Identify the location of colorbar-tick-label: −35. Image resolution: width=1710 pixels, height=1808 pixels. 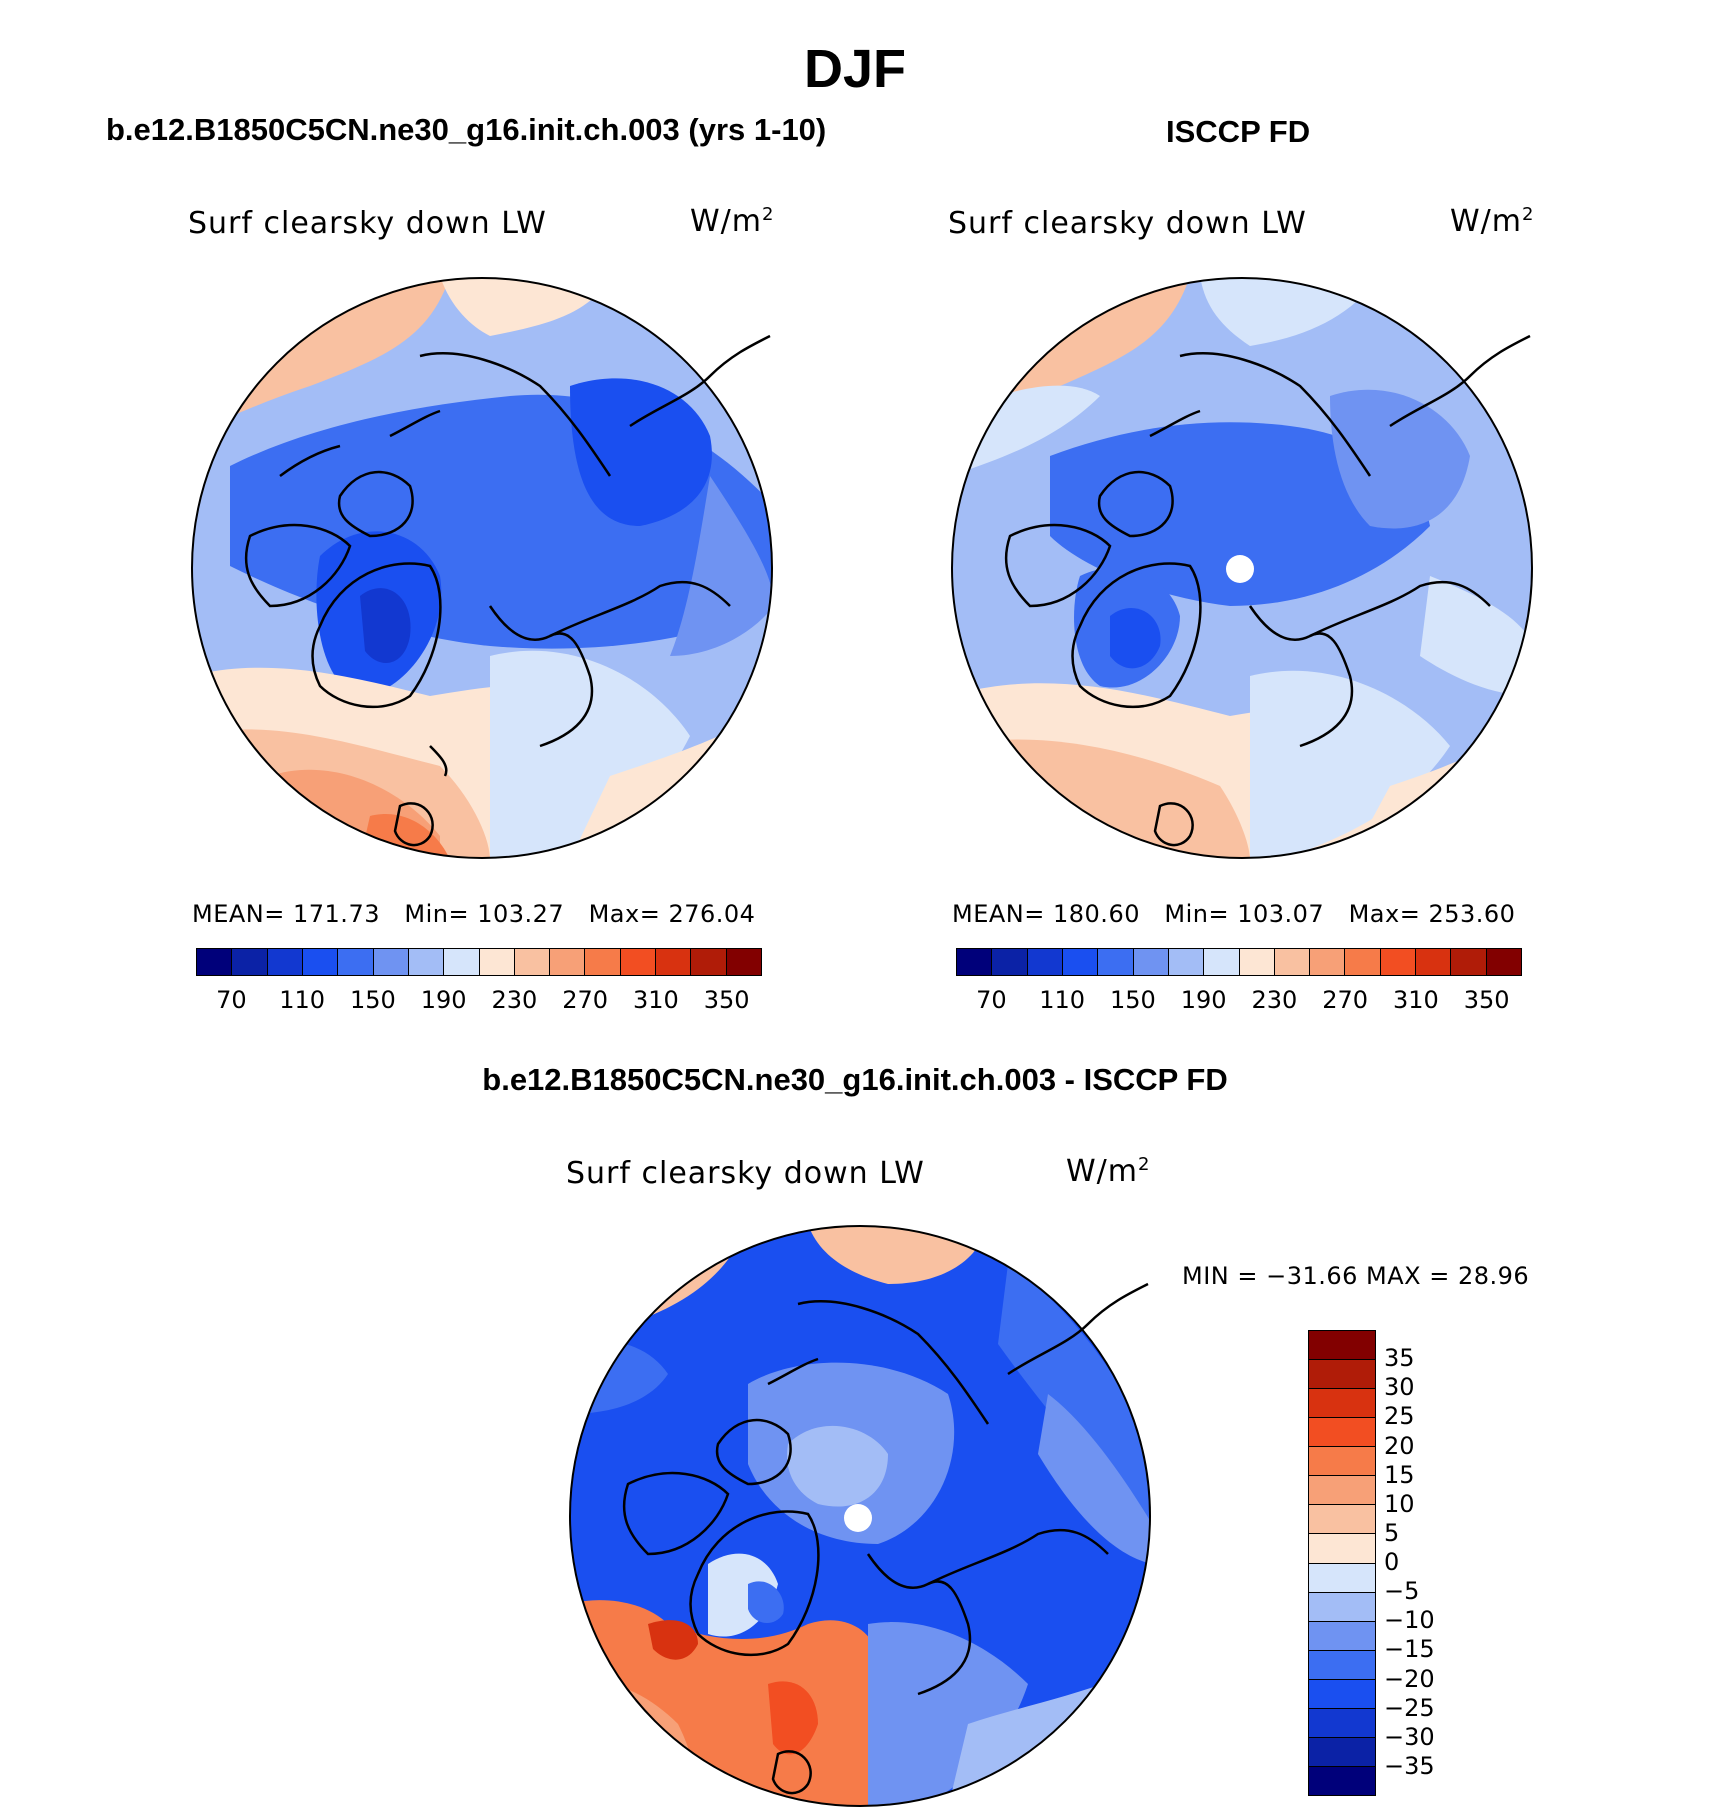
(1409, 1765).